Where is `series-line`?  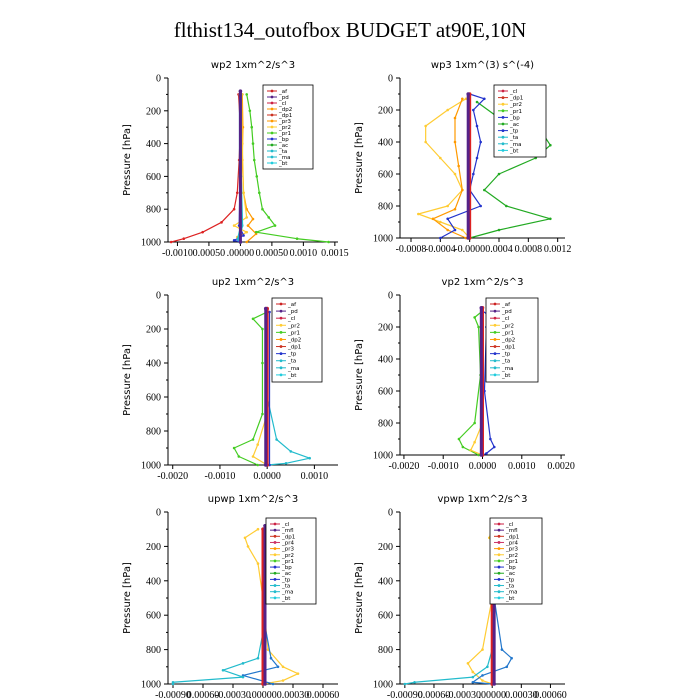
series-line is located at coordinates (206, 168).